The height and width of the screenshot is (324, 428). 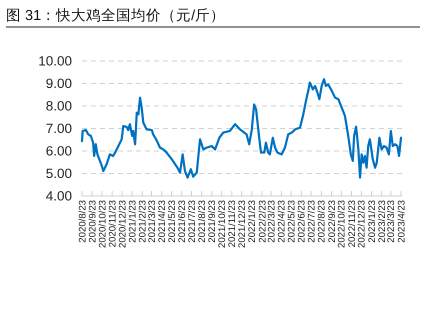 What do you see at coordinates (182, 221) in the screenshot?
I see `x-tick-label: 2021/6/23` at bounding box center [182, 221].